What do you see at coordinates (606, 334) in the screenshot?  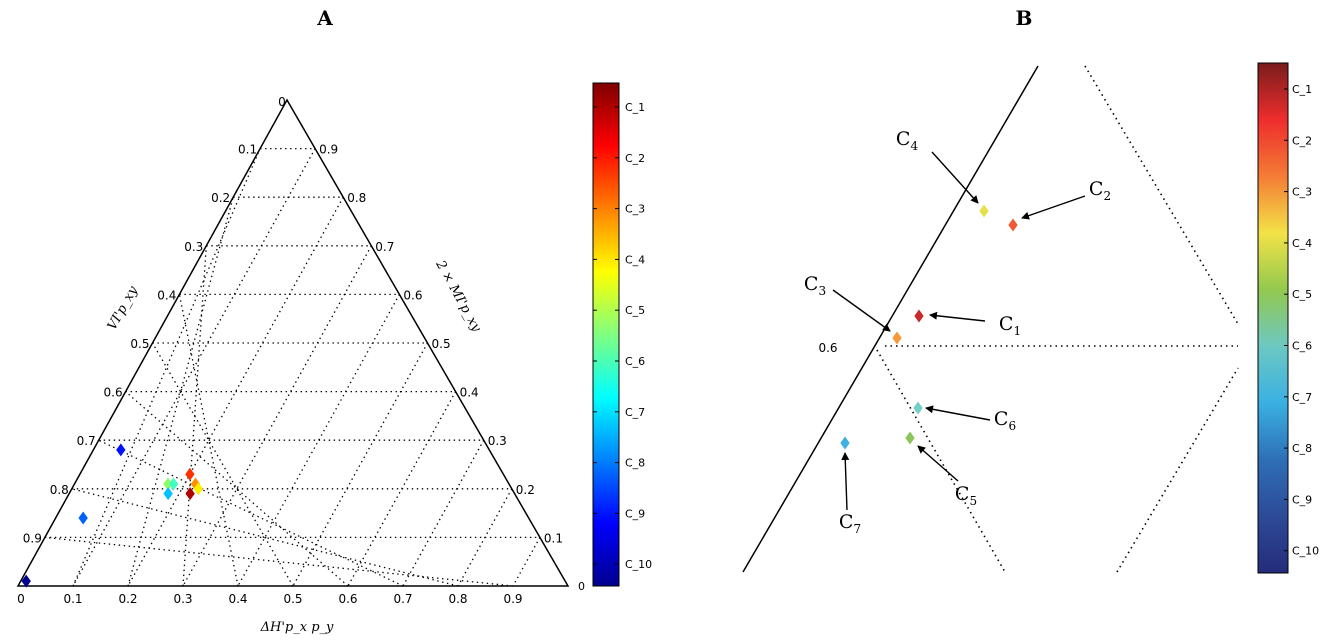 I see `colorbar-a-gradient` at bounding box center [606, 334].